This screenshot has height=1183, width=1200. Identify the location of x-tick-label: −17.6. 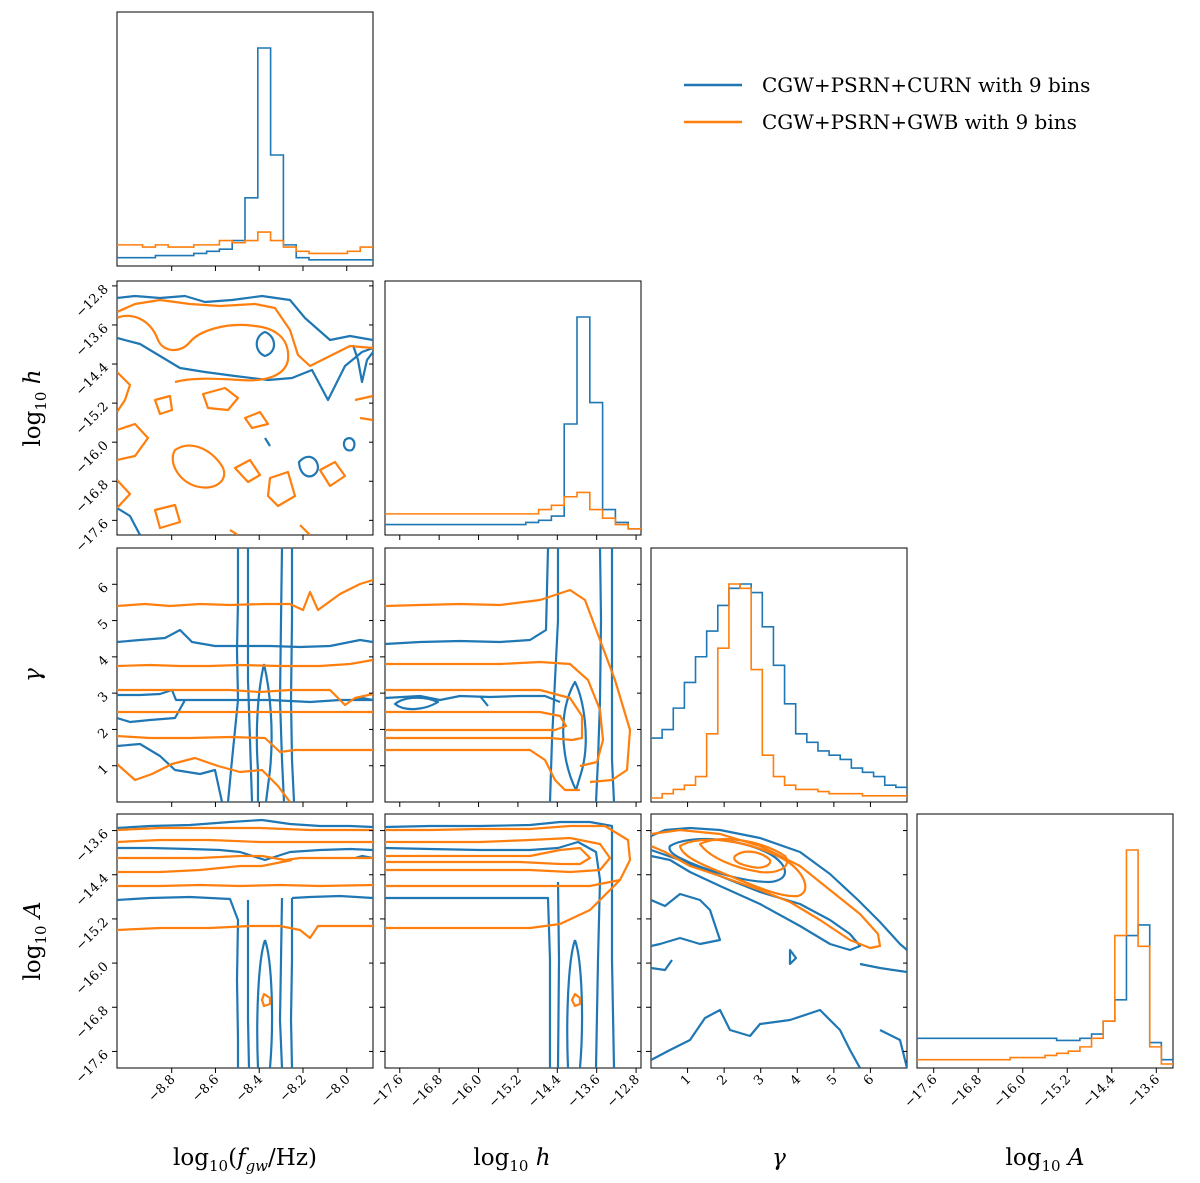
(387, 1091).